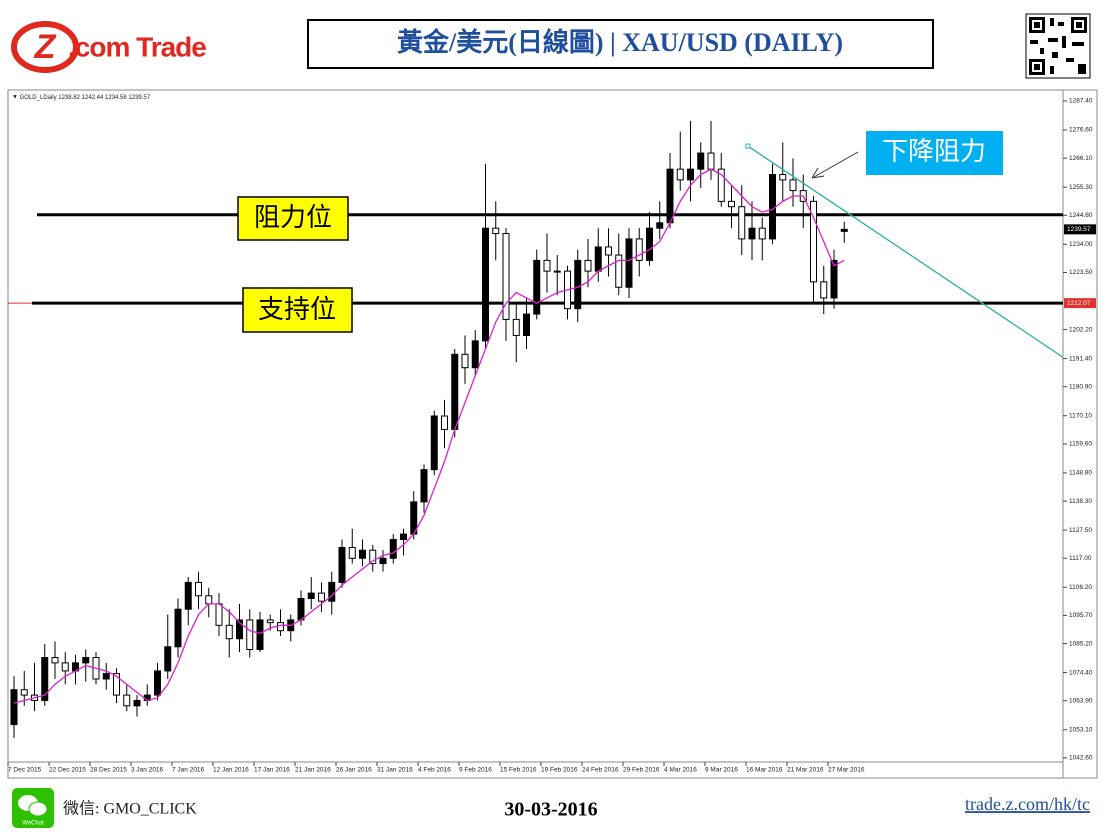  Describe the element at coordinates (764, 770) in the screenshot. I see `x-tick-label: 16 Mar 2016` at that location.